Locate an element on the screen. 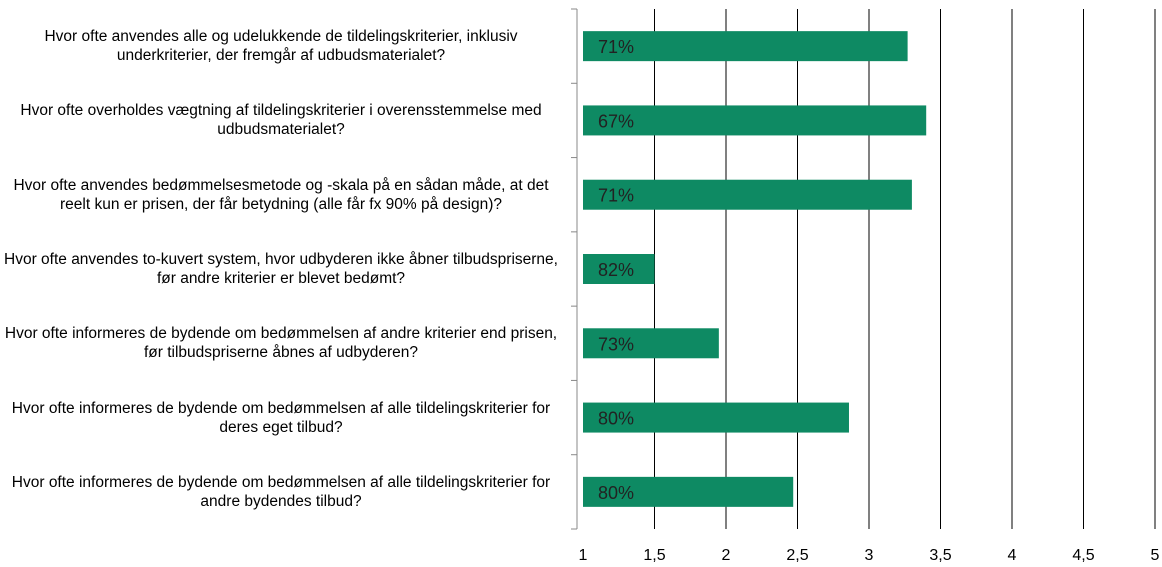  bar-annotation: 73% is located at coordinates (616, 344).